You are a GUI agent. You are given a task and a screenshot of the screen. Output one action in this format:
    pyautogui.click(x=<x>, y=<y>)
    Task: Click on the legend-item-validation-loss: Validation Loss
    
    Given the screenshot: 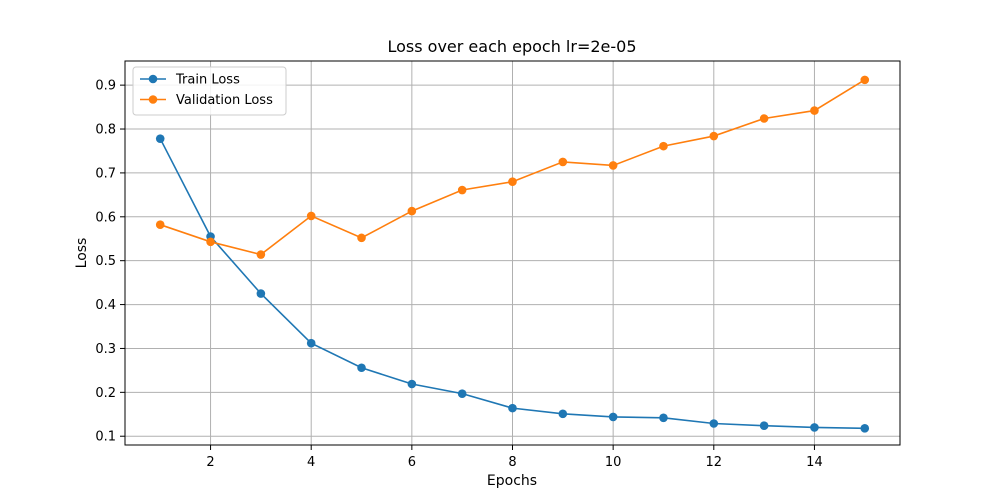 What is the action you would take?
    pyautogui.click(x=206, y=100)
    